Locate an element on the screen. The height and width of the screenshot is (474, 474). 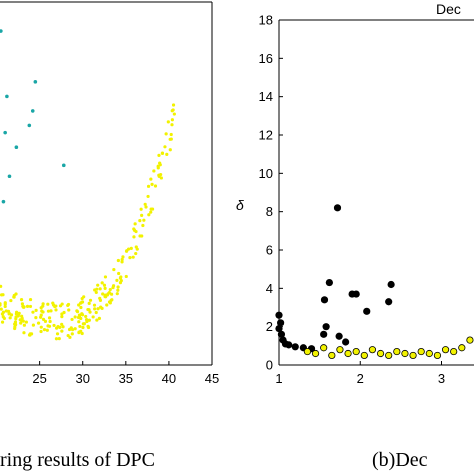
right-caption: (b)Dec is located at coordinates (400, 460).